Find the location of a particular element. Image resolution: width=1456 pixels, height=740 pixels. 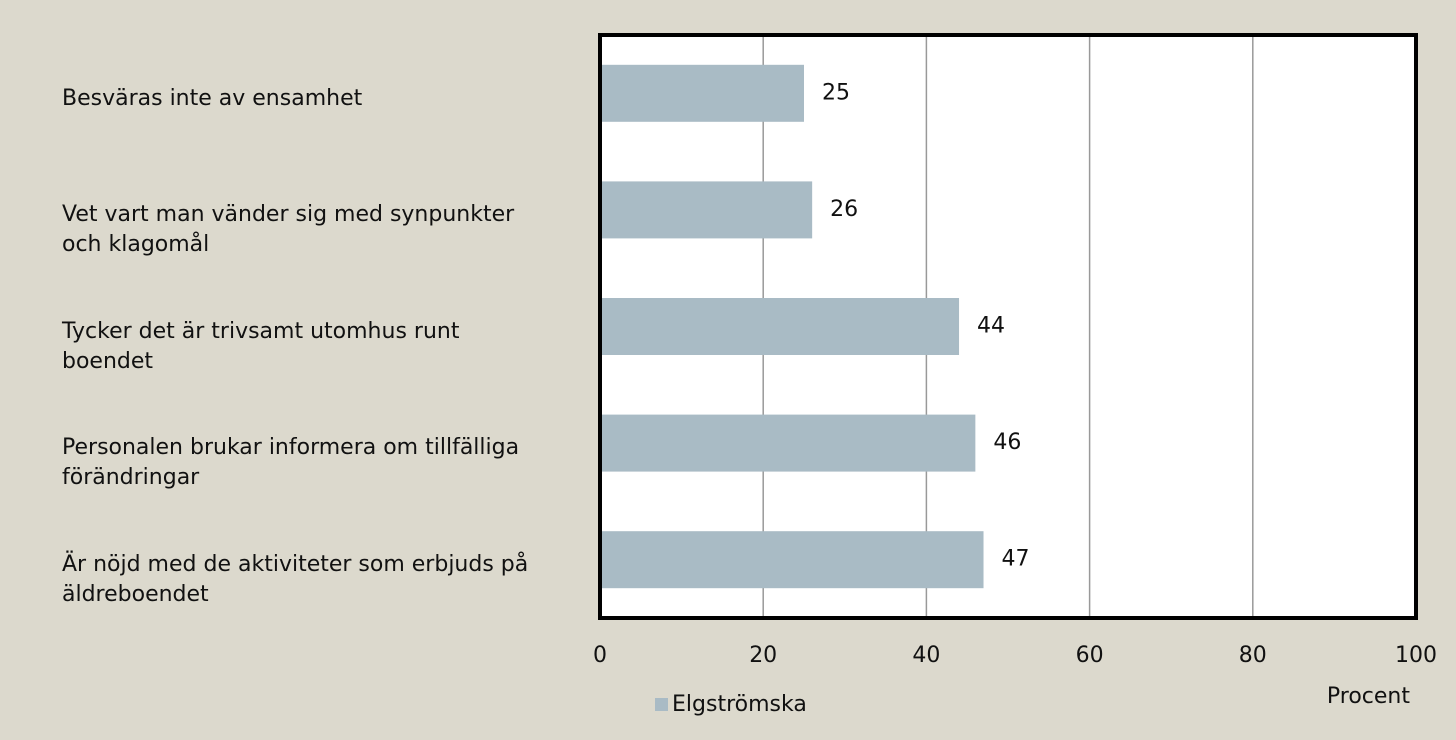

x-axis-label: Procent is located at coordinates (1368, 696).